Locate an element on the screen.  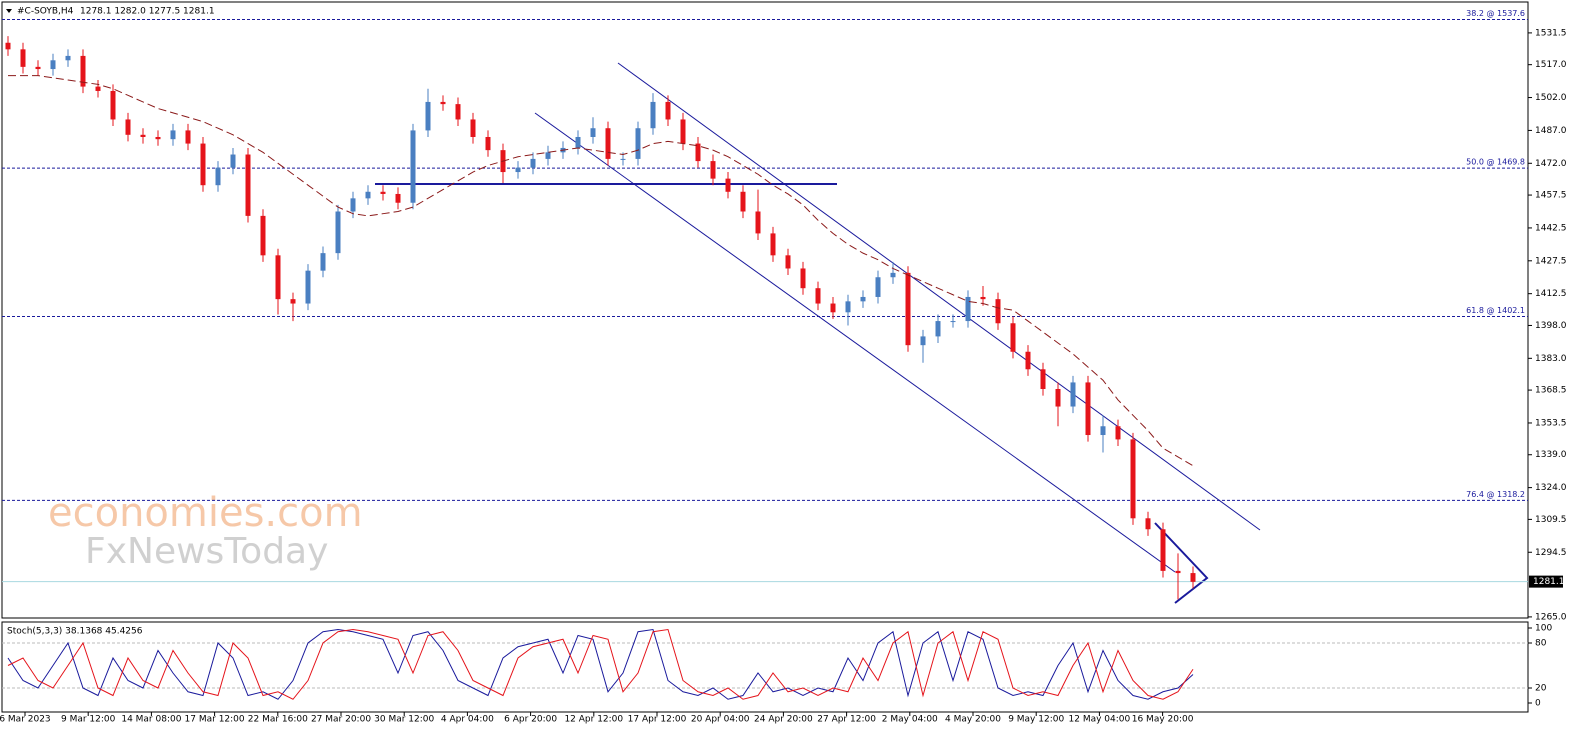
y-tick-label: 1353.5 is located at coordinates (1551, 423).